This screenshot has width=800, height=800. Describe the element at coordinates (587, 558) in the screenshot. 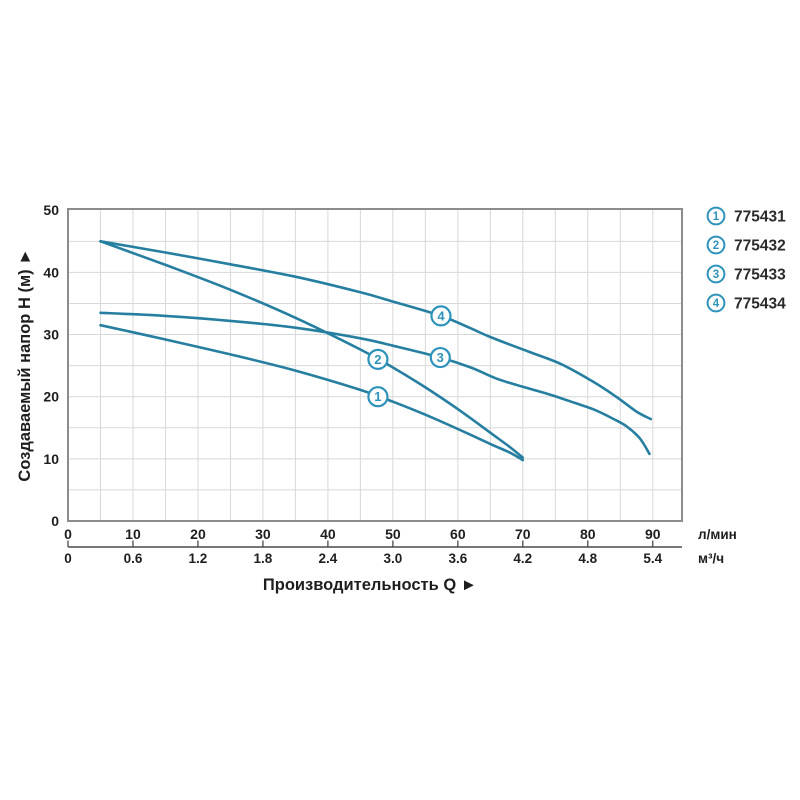

I see `x-tick-label-m3h: 4.8` at that location.